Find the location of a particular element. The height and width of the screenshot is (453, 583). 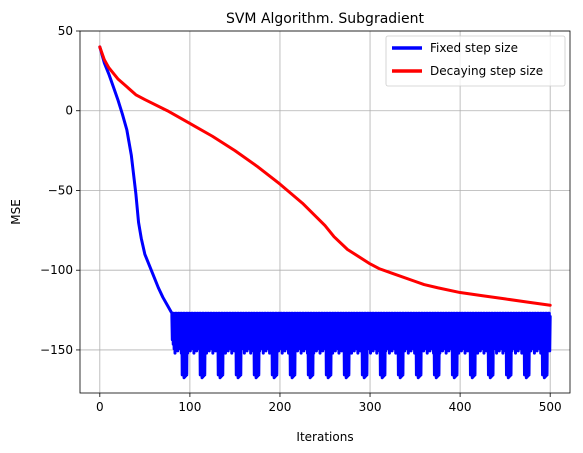

legend: Fixed step size Decaying step size is located at coordinates (475, 61).